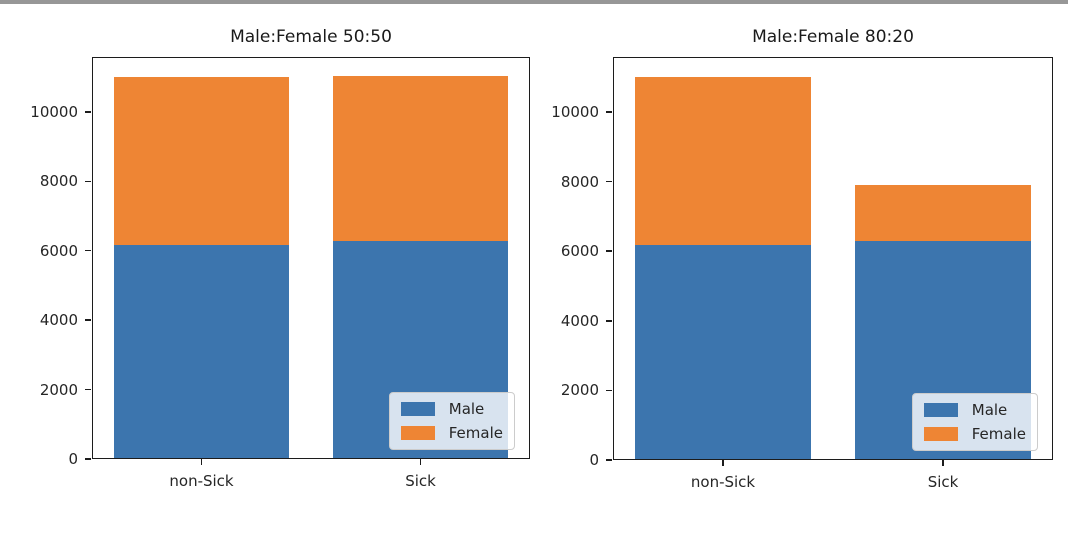 This screenshot has height=560, width=1068. What do you see at coordinates (534, 2) in the screenshot?
I see `window-edge-strip` at bounding box center [534, 2].